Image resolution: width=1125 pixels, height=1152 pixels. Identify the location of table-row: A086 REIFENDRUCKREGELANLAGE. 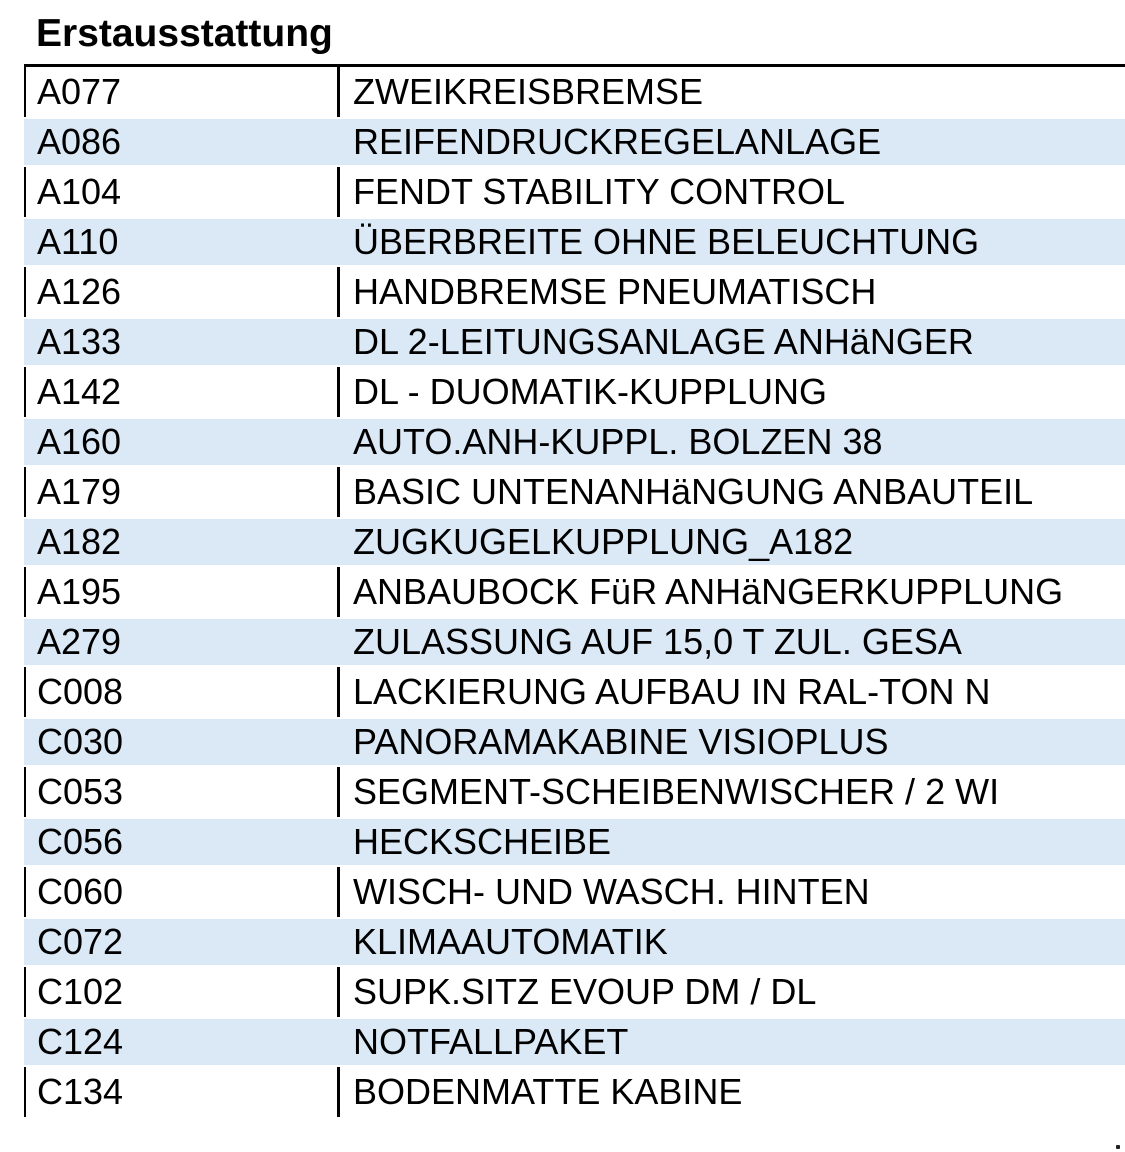
(574, 142).